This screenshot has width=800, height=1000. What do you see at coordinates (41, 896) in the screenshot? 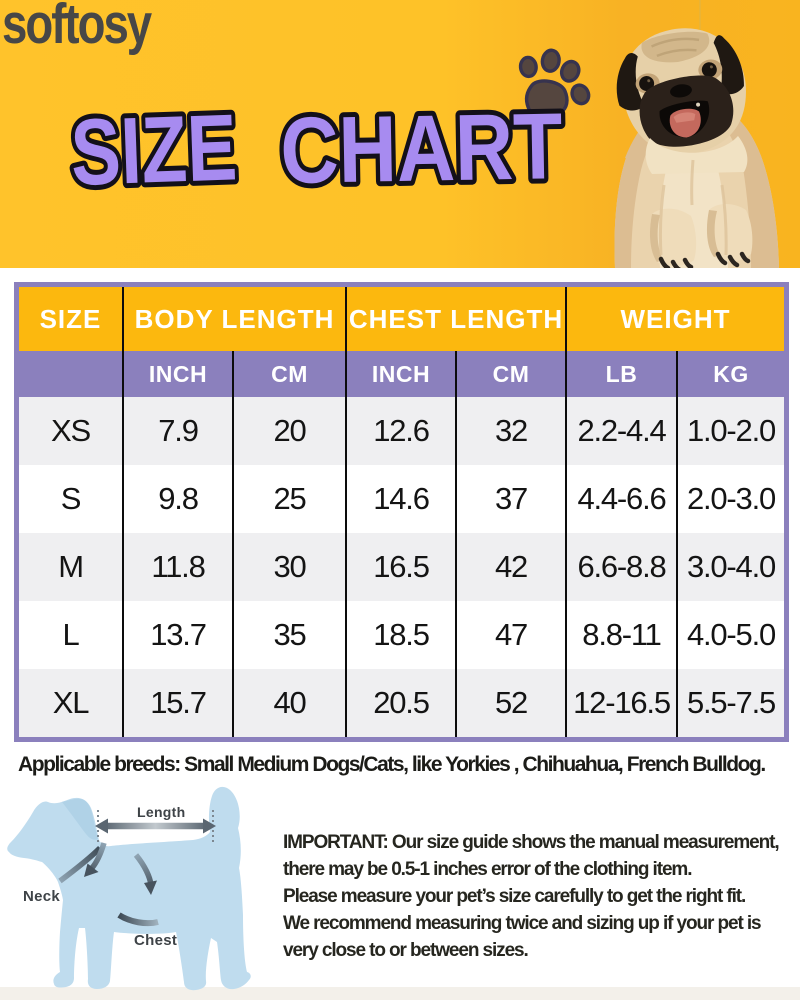
I see `svg-text: Neck` at bounding box center [41, 896].